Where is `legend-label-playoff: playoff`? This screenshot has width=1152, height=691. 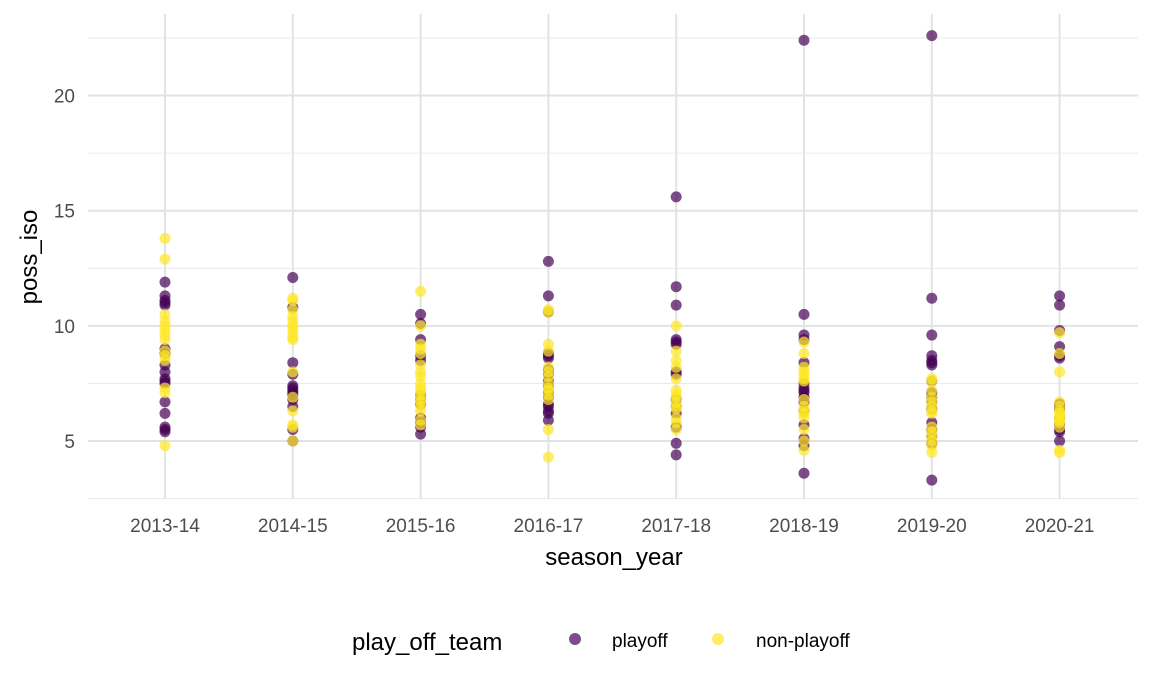
legend-label-playoff: playoff is located at coordinates (640, 641).